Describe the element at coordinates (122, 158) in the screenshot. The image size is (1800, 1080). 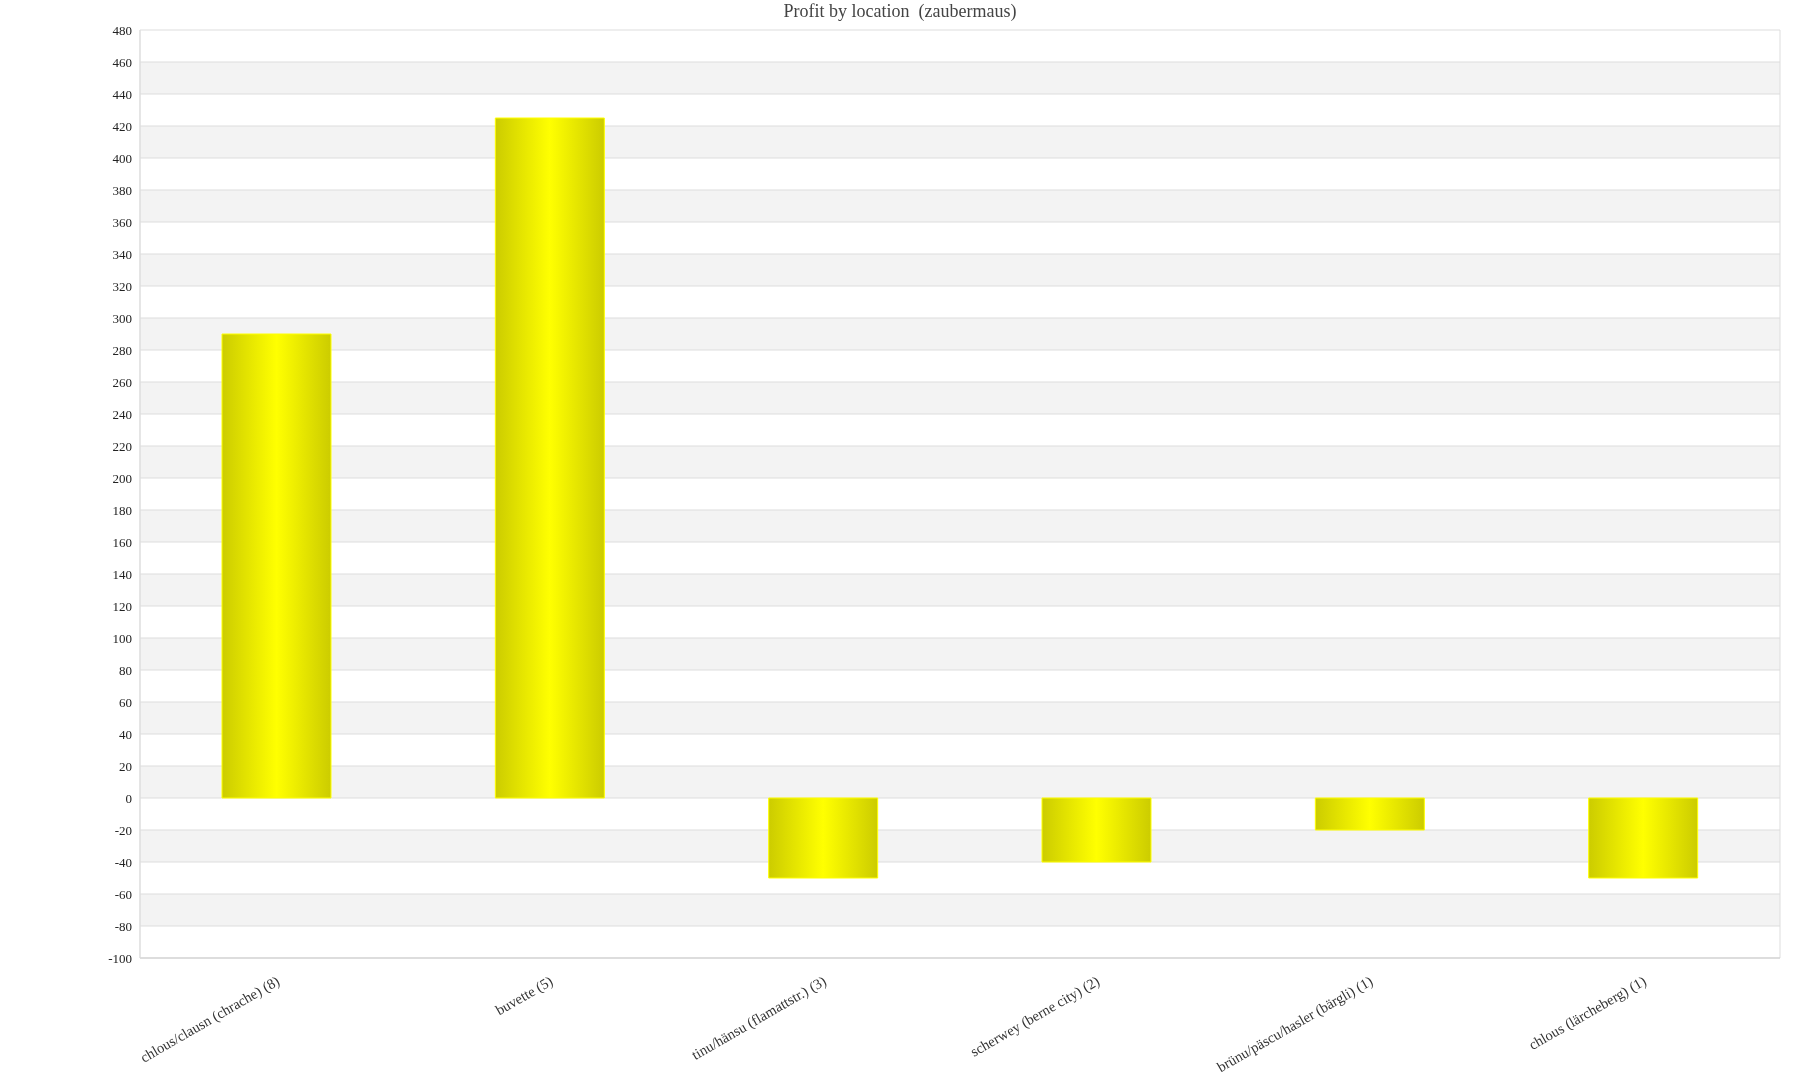
I see `y-tick-label: 400` at that location.